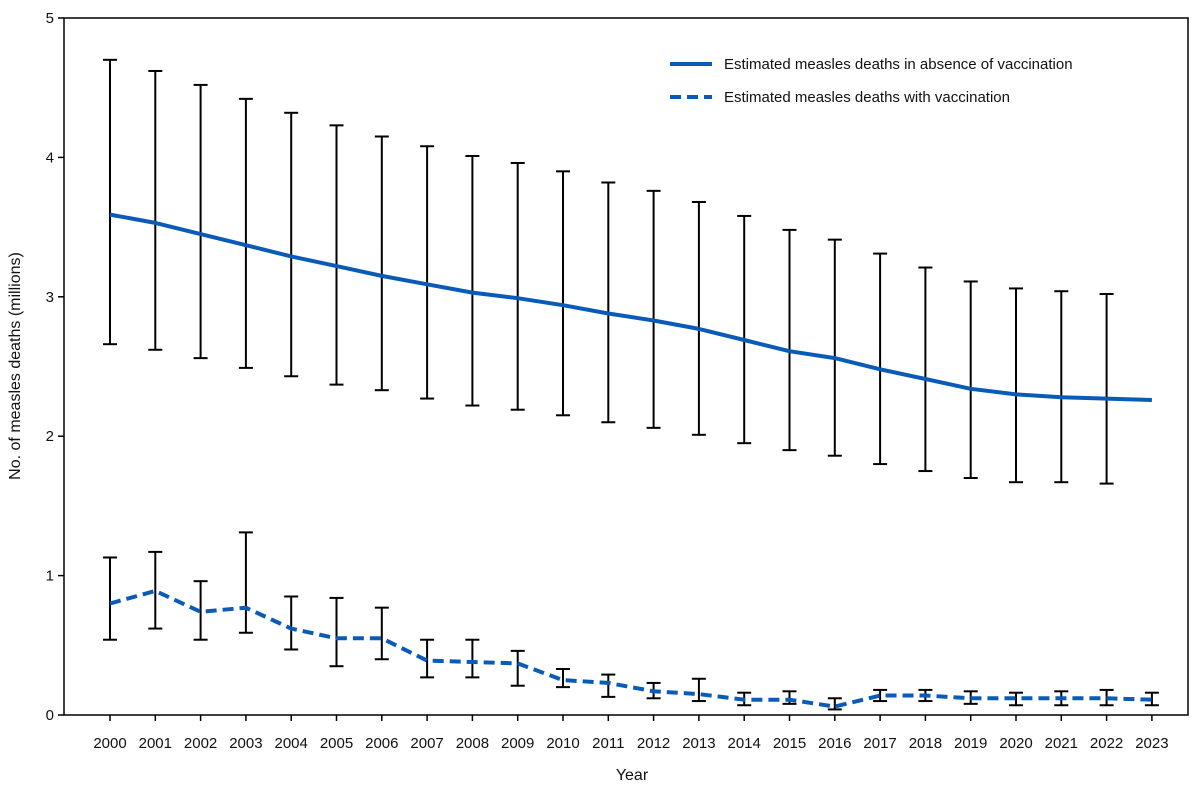  What do you see at coordinates (834, 743) in the screenshot?
I see `x-tick-label: 2016` at bounding box center [834, 743].